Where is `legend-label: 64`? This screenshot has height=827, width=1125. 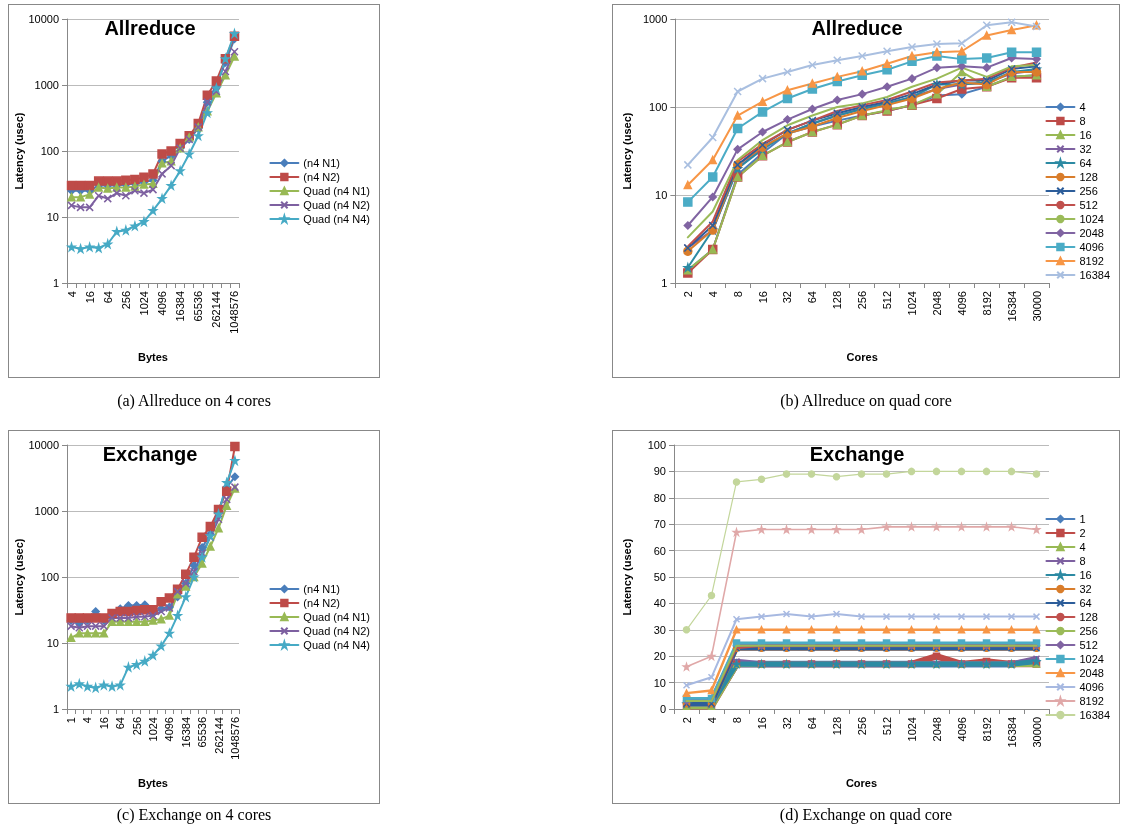 legend-label: 64 is located at coordinates (1085, 163).